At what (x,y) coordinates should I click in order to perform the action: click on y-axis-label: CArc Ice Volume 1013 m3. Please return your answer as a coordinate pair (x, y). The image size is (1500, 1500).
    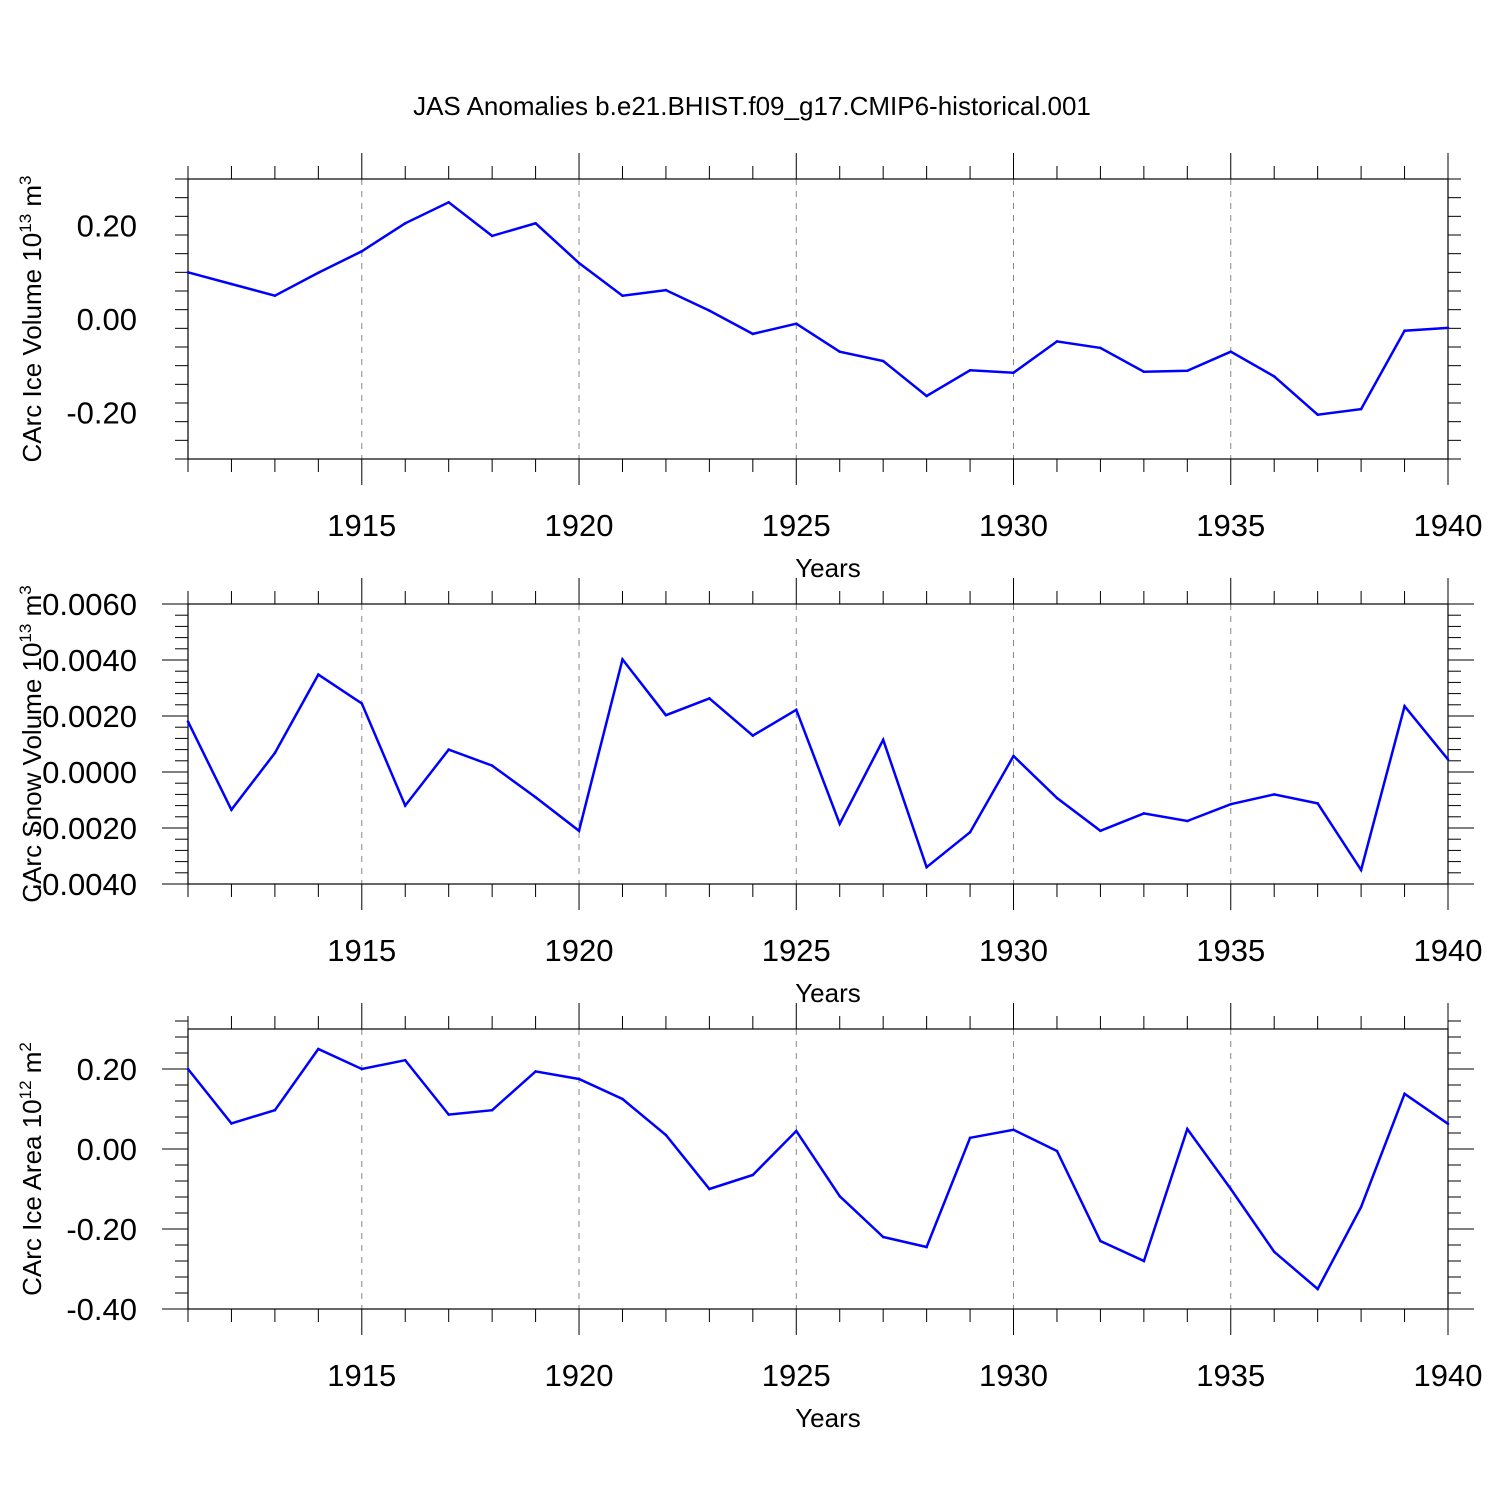
    Looking at the image, I should click on (31, 318).